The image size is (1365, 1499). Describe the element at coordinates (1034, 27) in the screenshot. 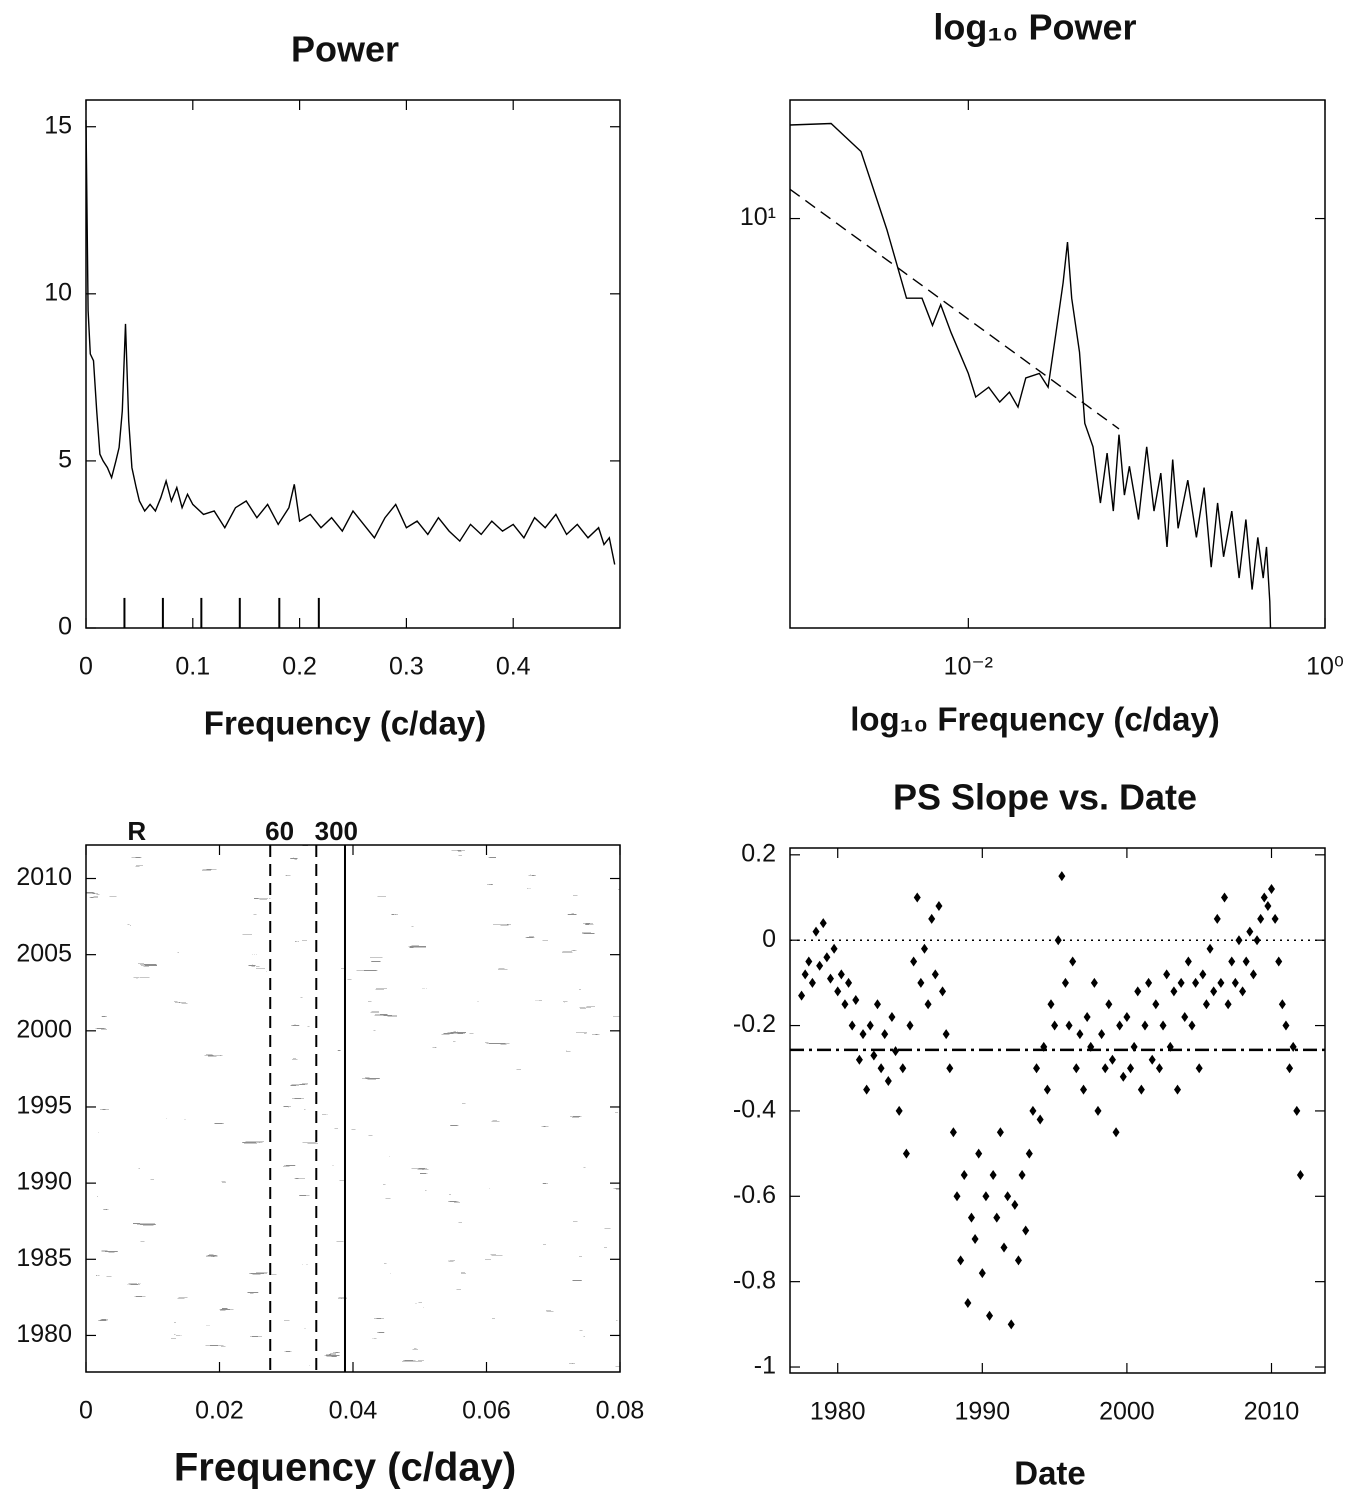

I see `chart-title: log₁₀ Power` at that location.